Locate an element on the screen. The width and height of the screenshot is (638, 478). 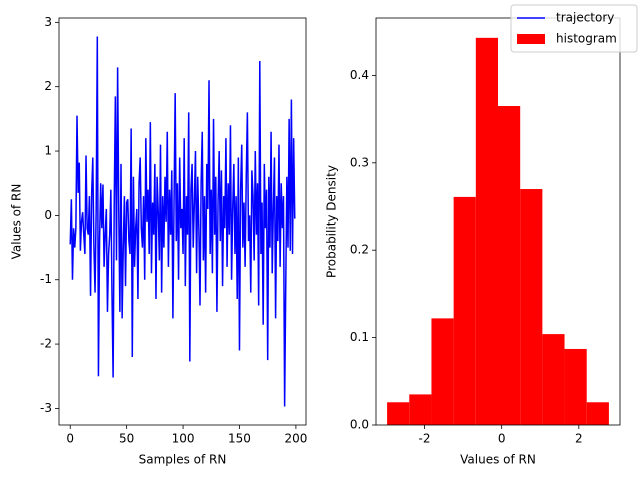
y-tick-label: 3 is located at coordinates (48, 22).